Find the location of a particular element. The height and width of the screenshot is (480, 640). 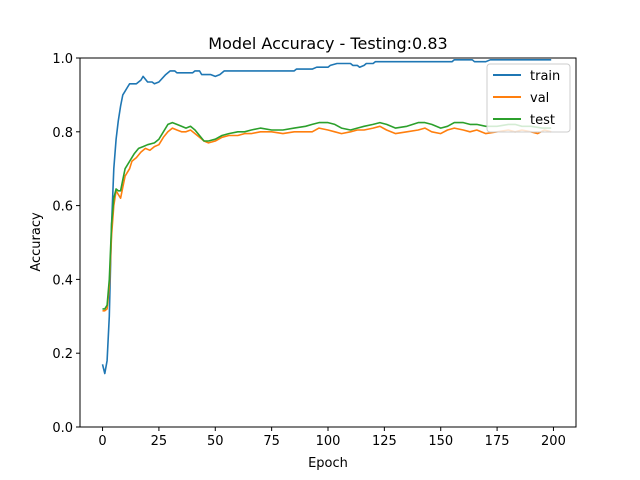

legend-label-test: test is located at coordinates (542, 120).